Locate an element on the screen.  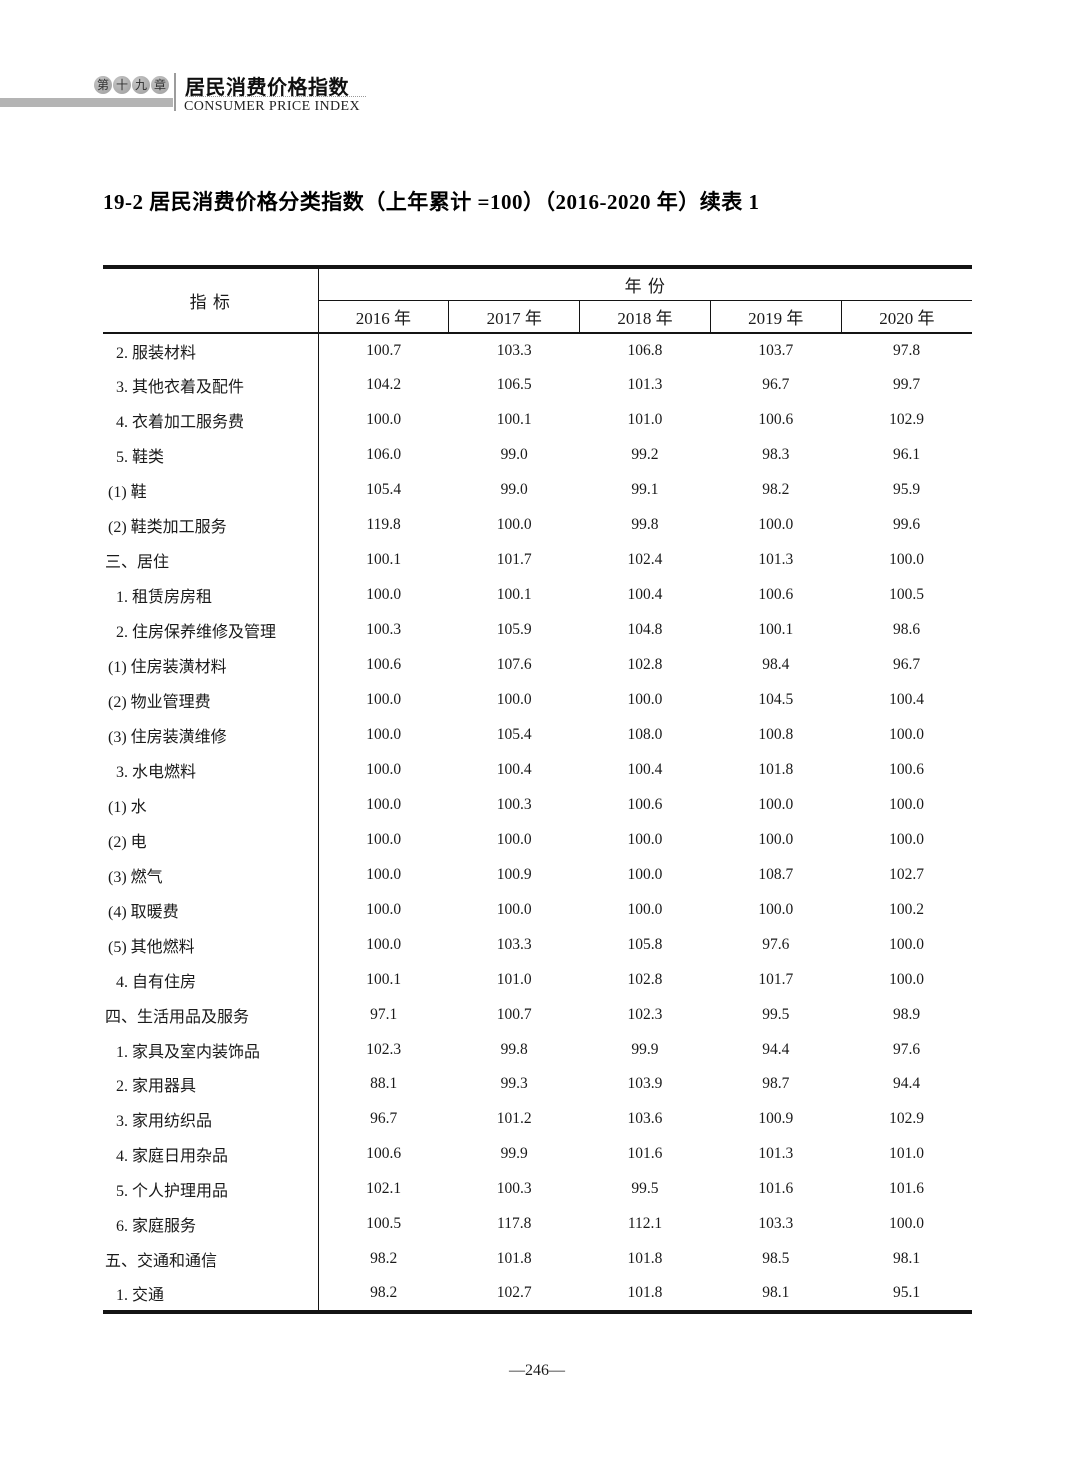
indicator-cell: 1. 交通 is located at coordinates (211, 1294).